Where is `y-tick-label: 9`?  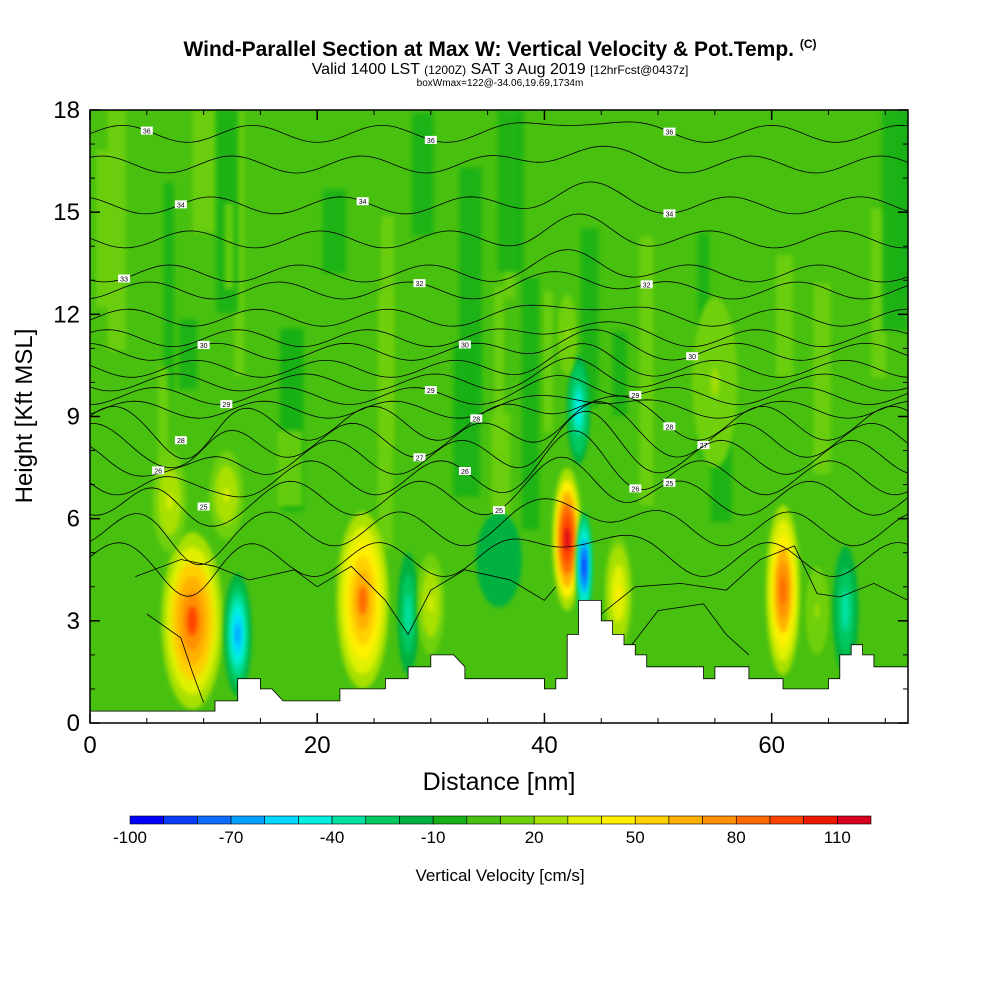
y-tick-label: 9 is located at coordinates (73, 417).